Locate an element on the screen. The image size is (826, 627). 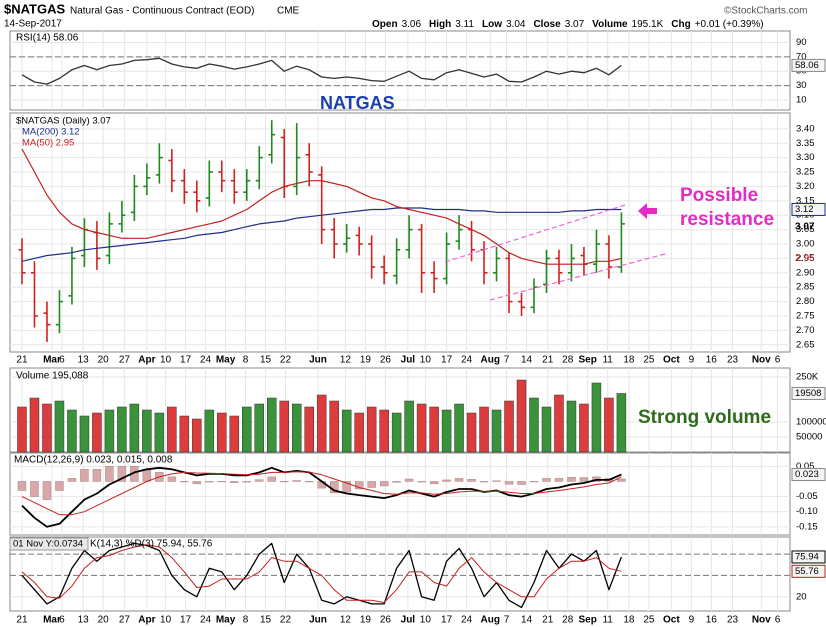
annotation: Possible is located at coordinates (719, 195).